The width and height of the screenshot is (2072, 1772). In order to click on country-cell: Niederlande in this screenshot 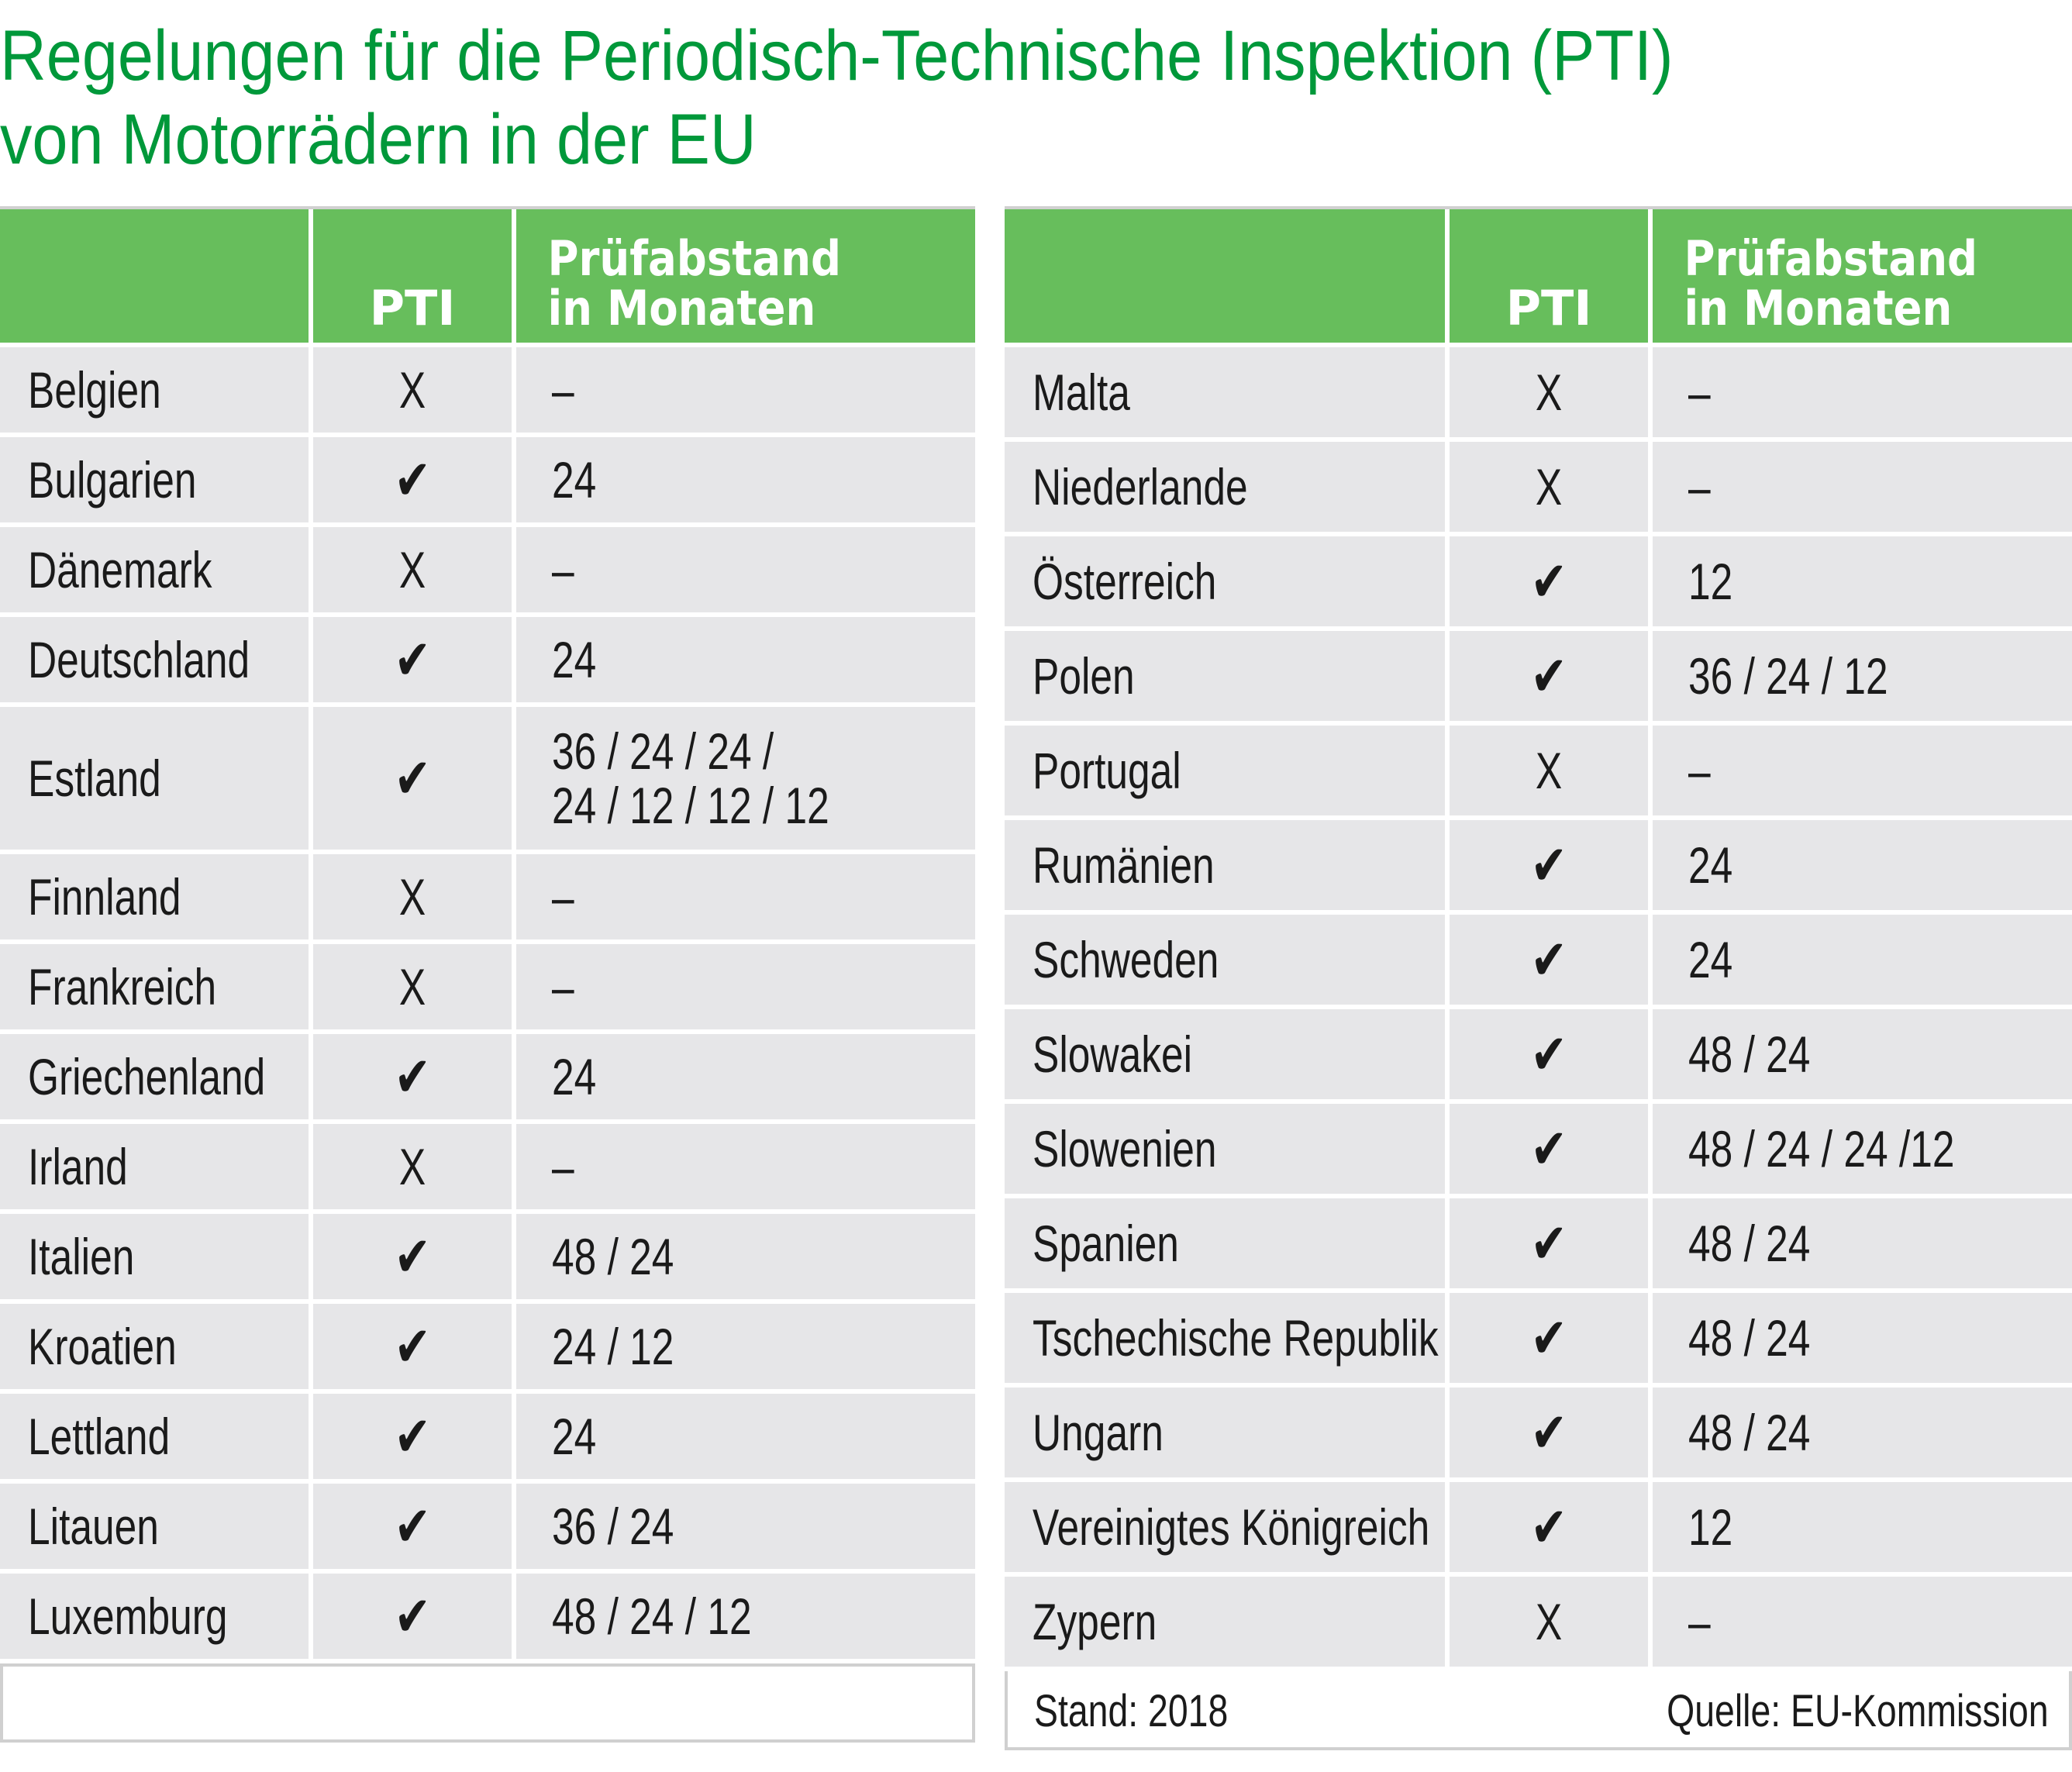, I will do `click(1227, 487)`.